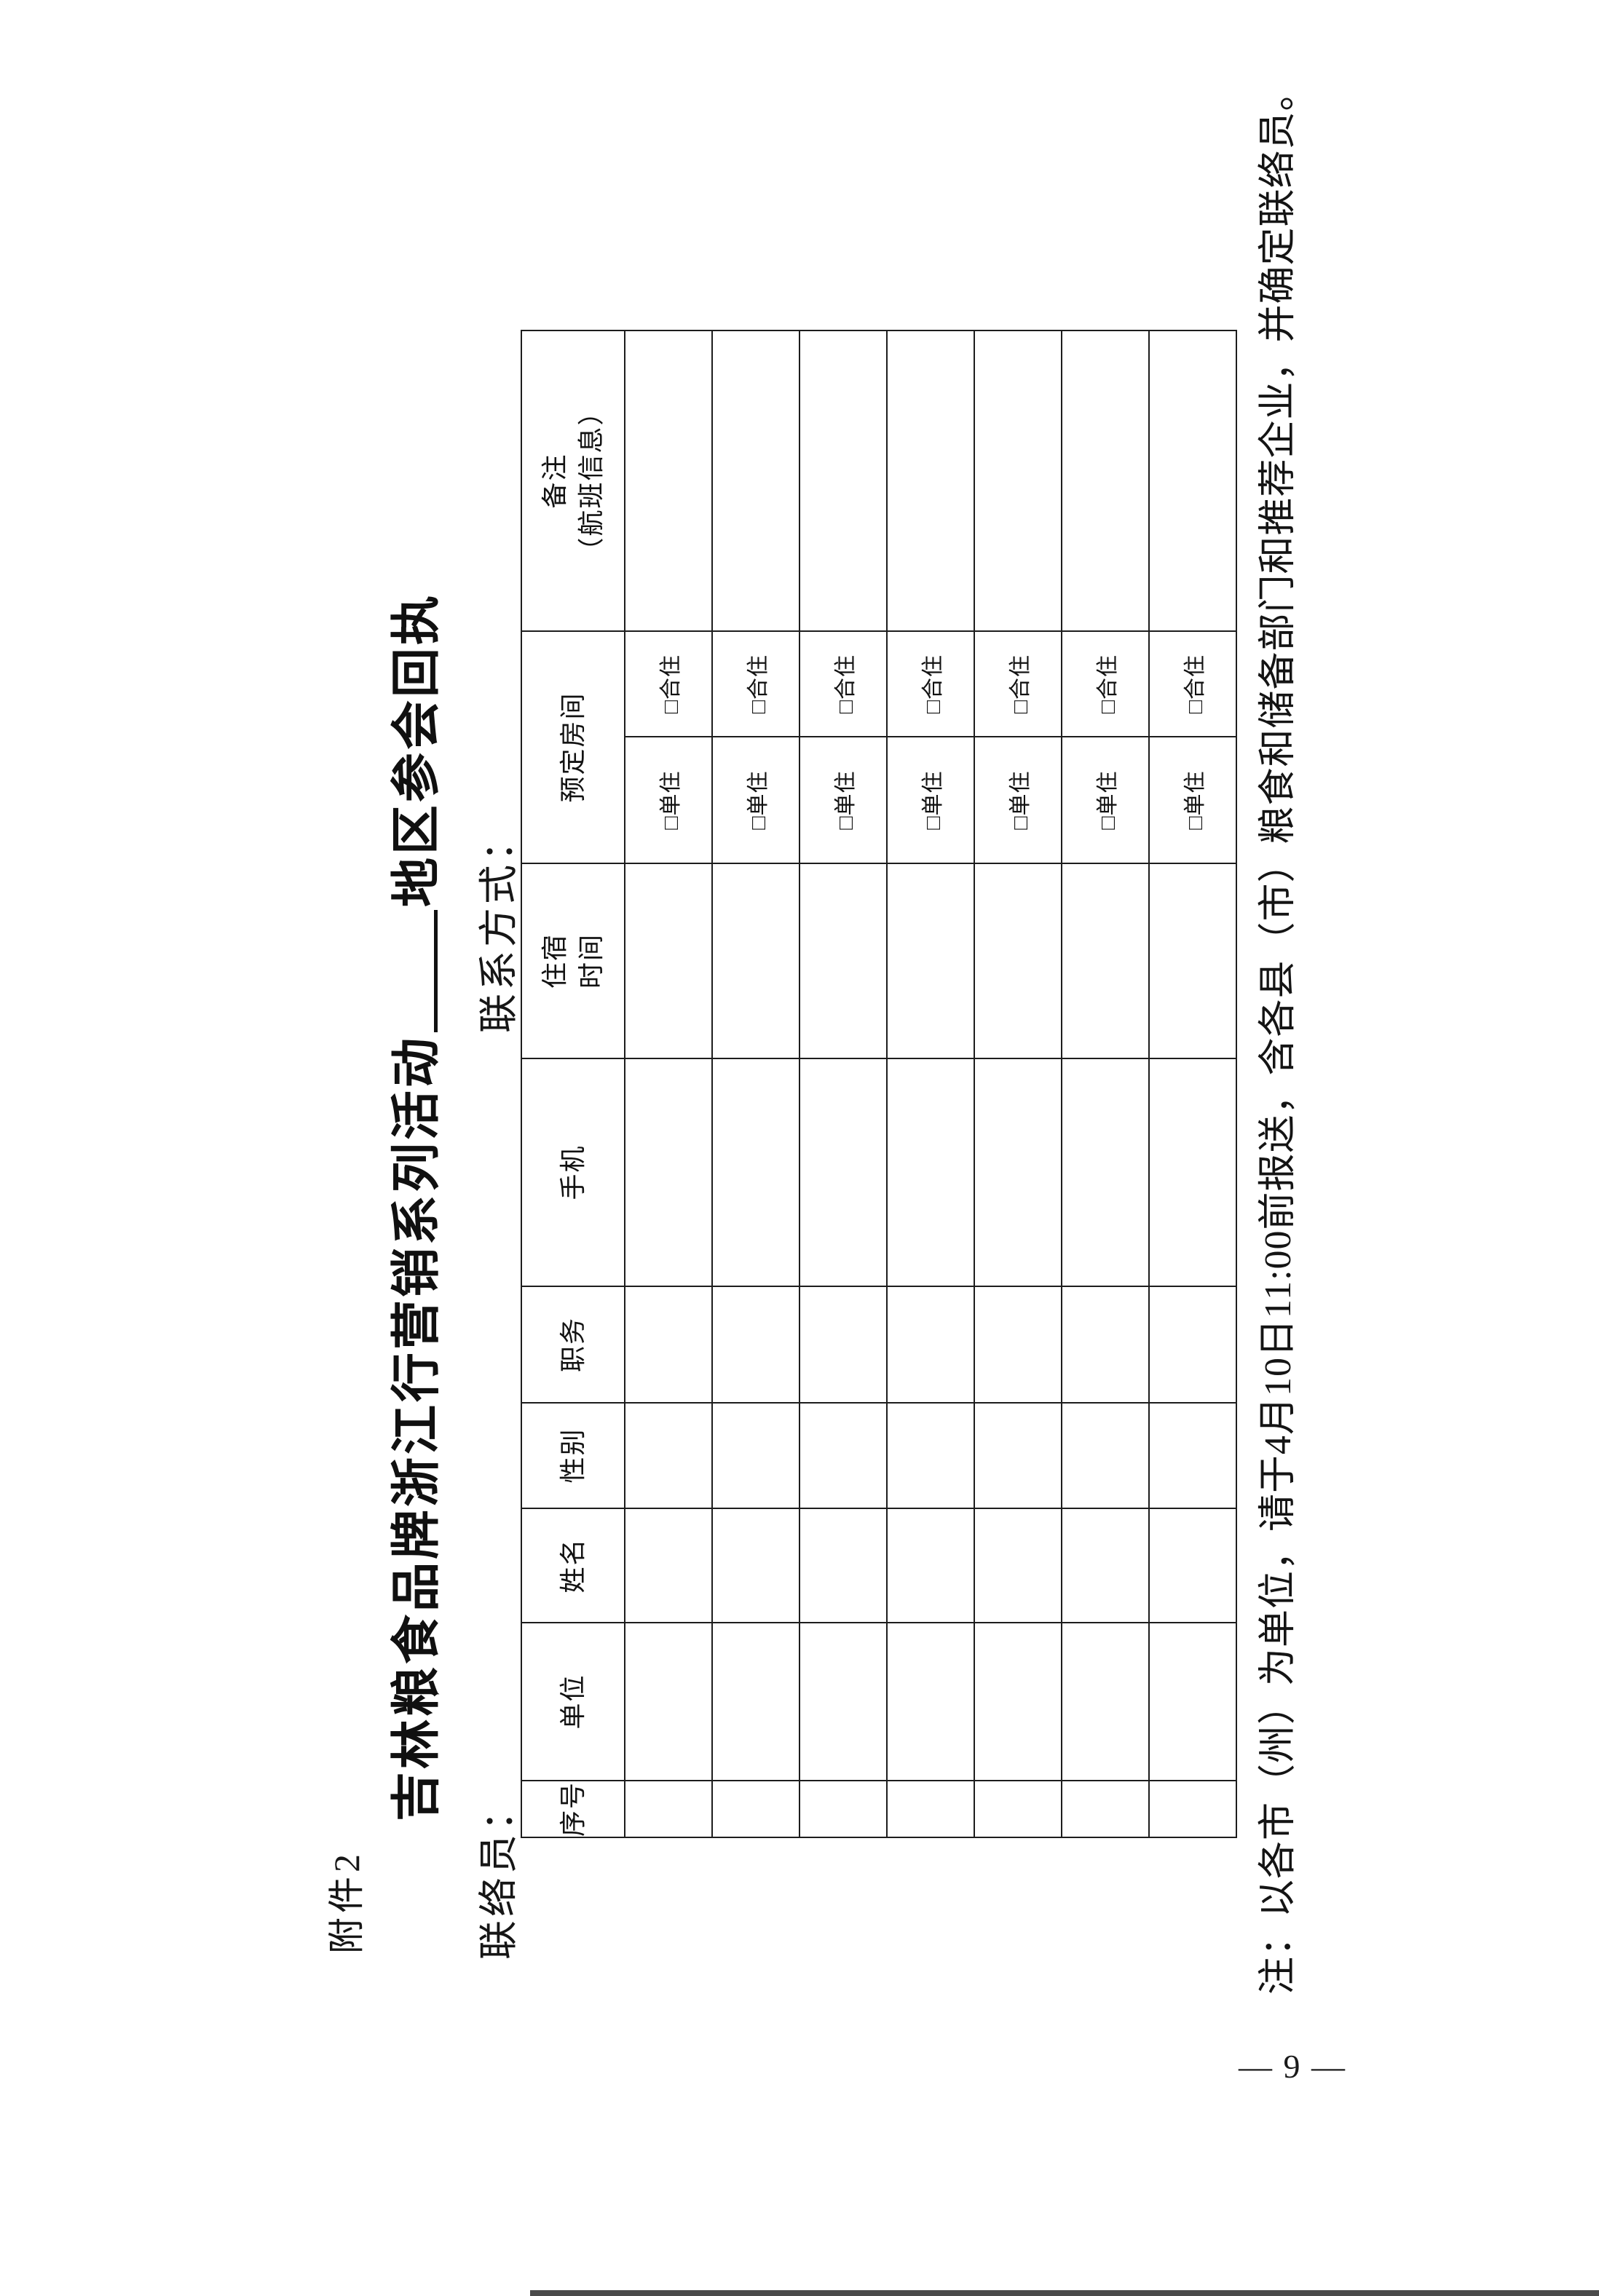  I want to click on header-mobile: 手机, so click(573, 1172).